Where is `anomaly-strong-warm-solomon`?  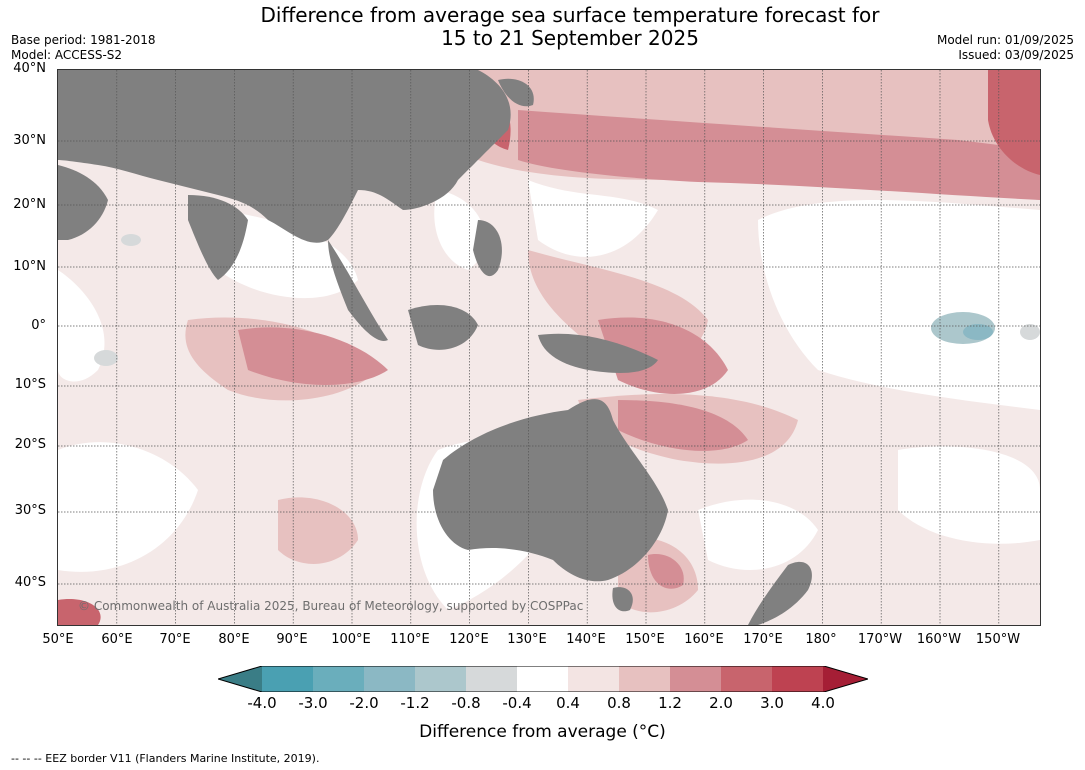
anomaly-strong-warm-solomon is located at coordinates (683, 425).